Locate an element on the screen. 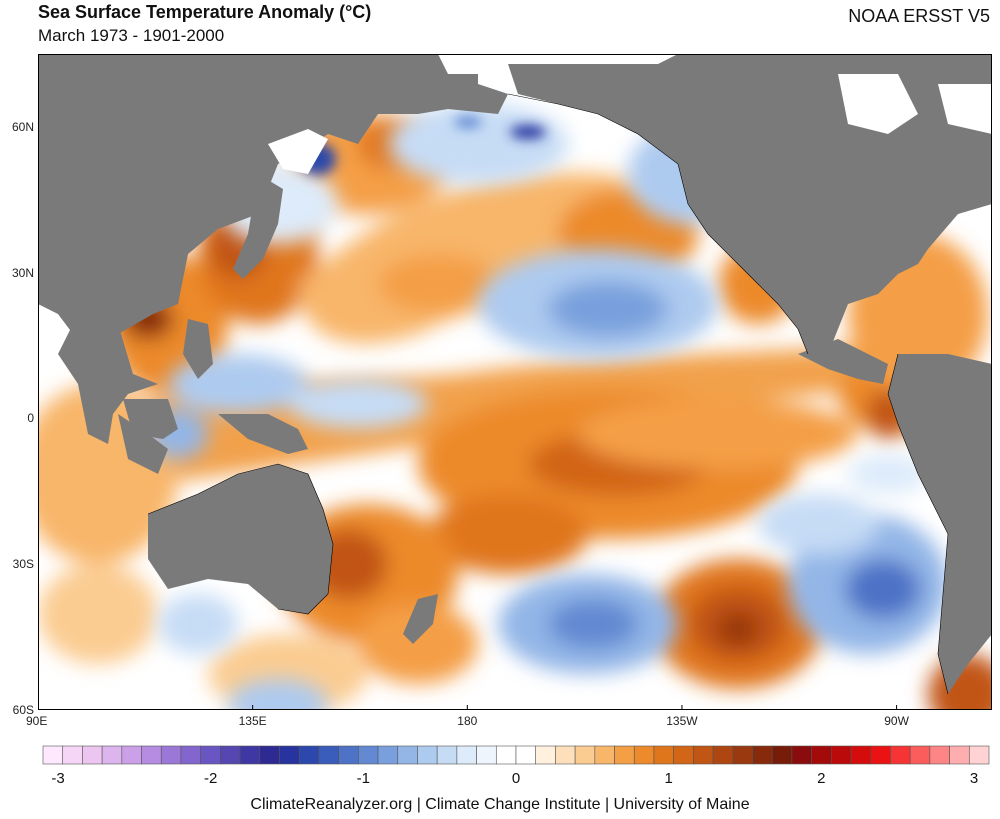 Image resolution: width=1000 pixels, height=819 pixels. colorbar-label: 2 is located at coordinates (821, 778).